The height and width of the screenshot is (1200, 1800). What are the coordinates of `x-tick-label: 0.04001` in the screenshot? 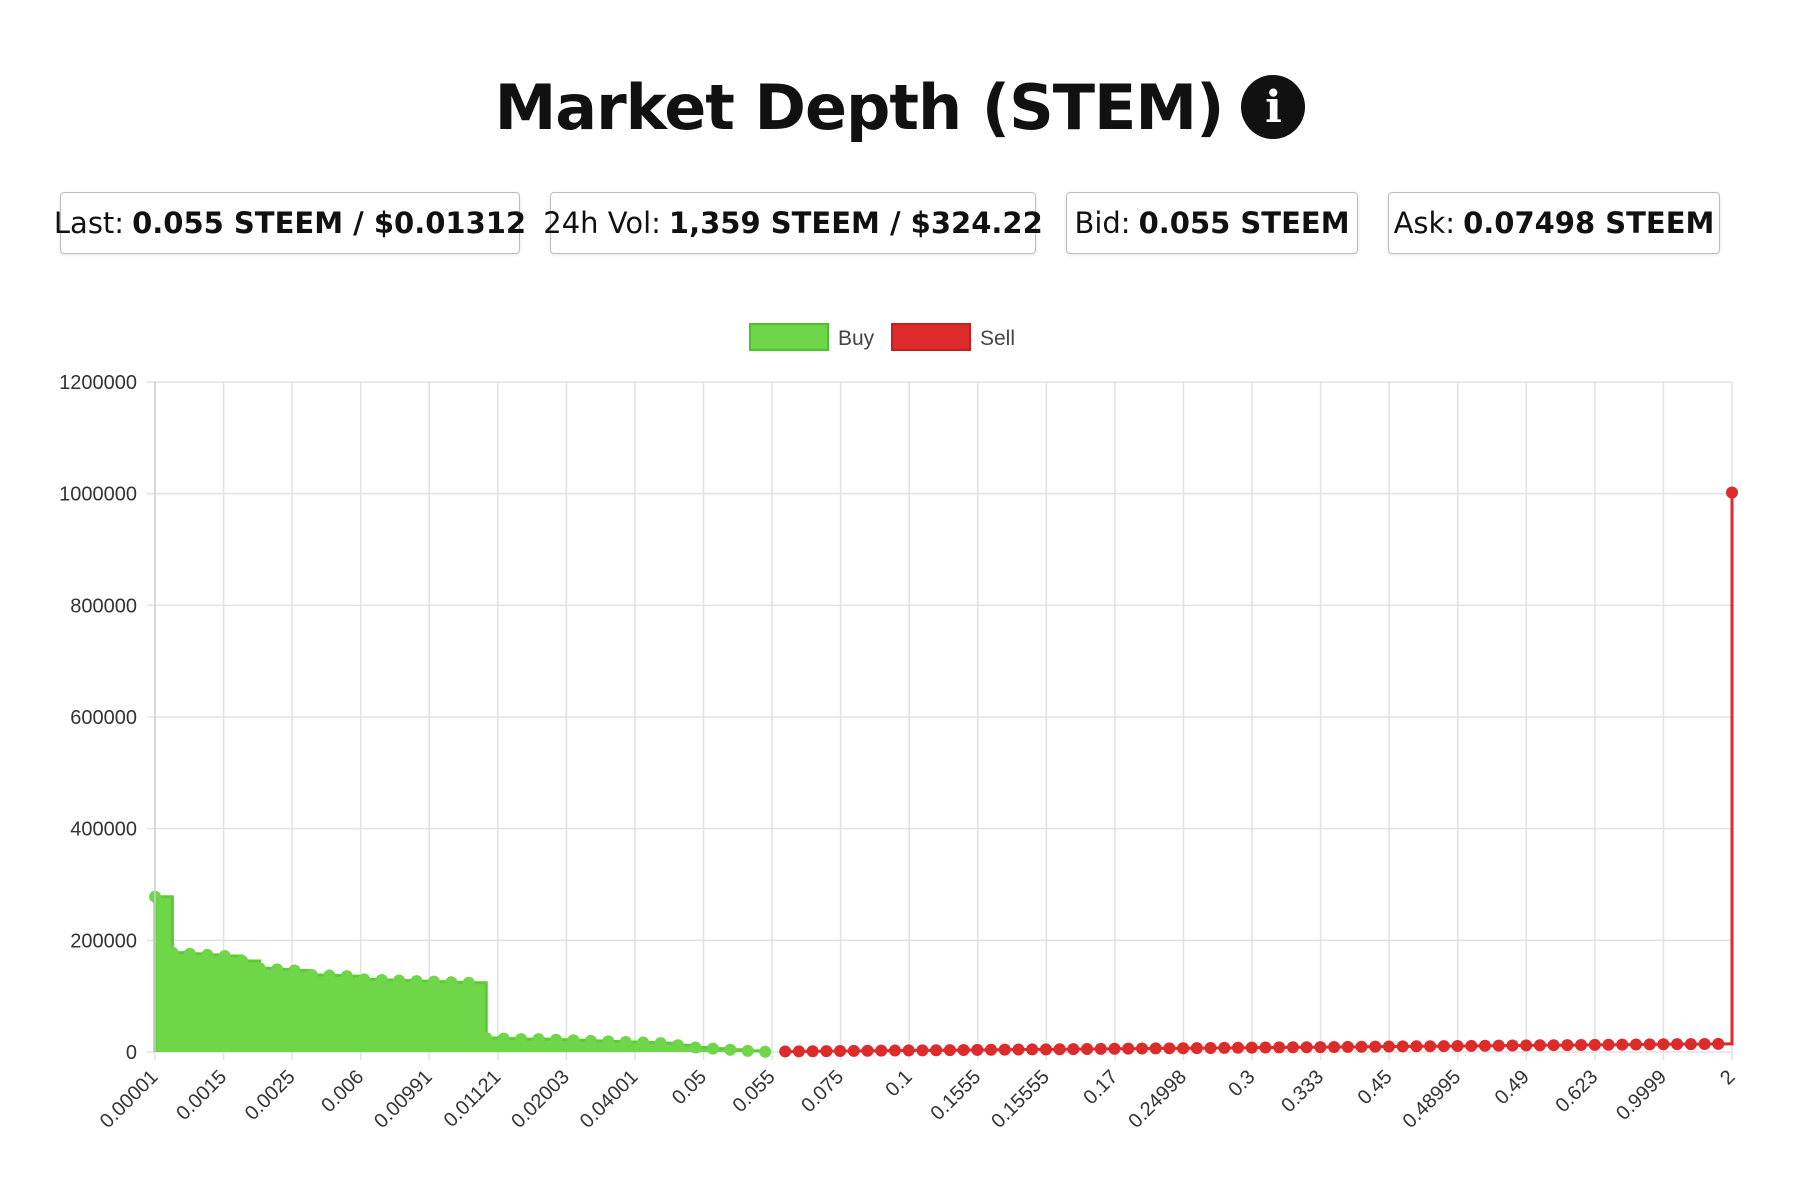 It's located at (609, 1099).